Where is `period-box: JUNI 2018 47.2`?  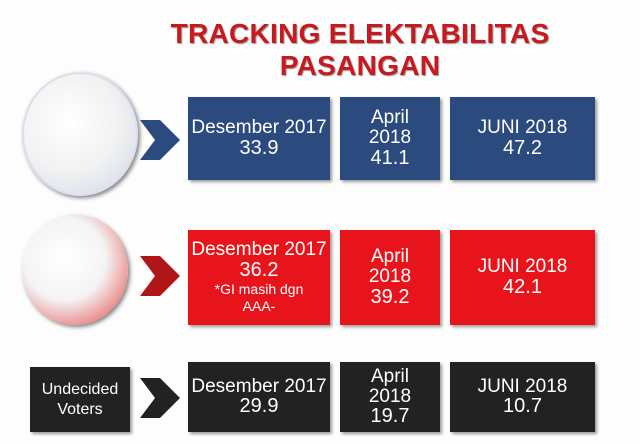
period-box: JUNI 2018 47.2 is located at coordinates (522, 138).